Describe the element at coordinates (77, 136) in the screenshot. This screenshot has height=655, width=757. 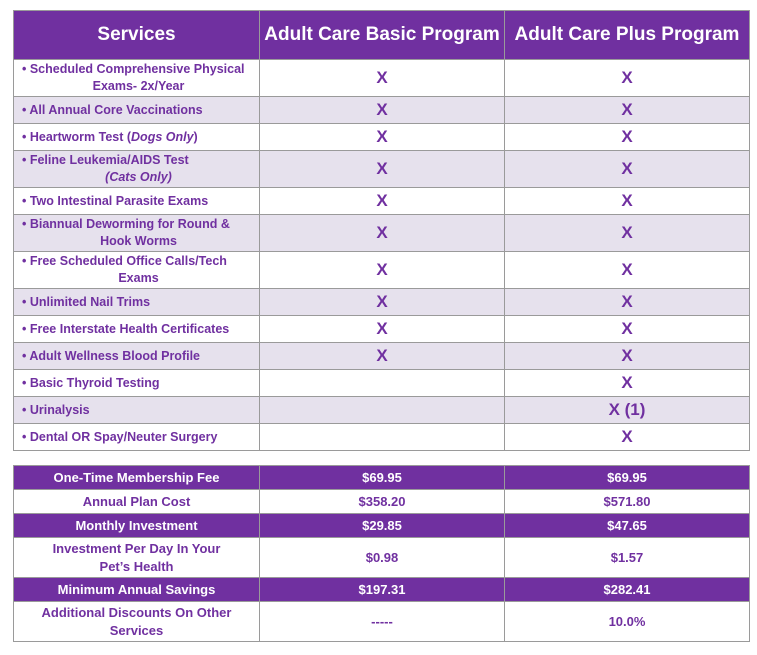
I see `service-label-text: • Heartworm Test (` at that location.